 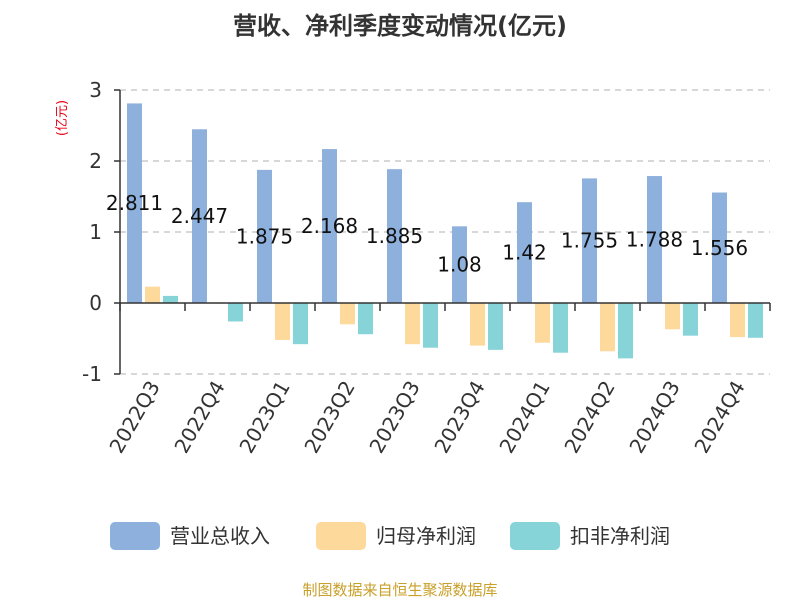 I want to click on legend-label: 扣非净利润, so click(x=620, y=536).